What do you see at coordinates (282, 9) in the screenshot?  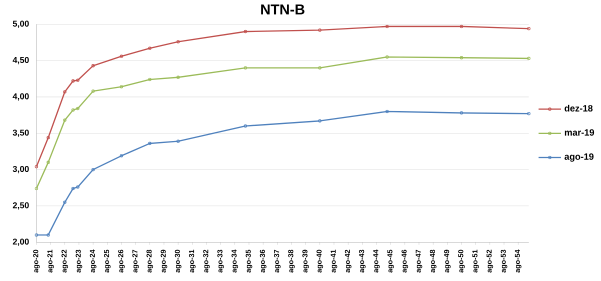 I see `chart-title: NTN-B` at bounding box center [282, 9].